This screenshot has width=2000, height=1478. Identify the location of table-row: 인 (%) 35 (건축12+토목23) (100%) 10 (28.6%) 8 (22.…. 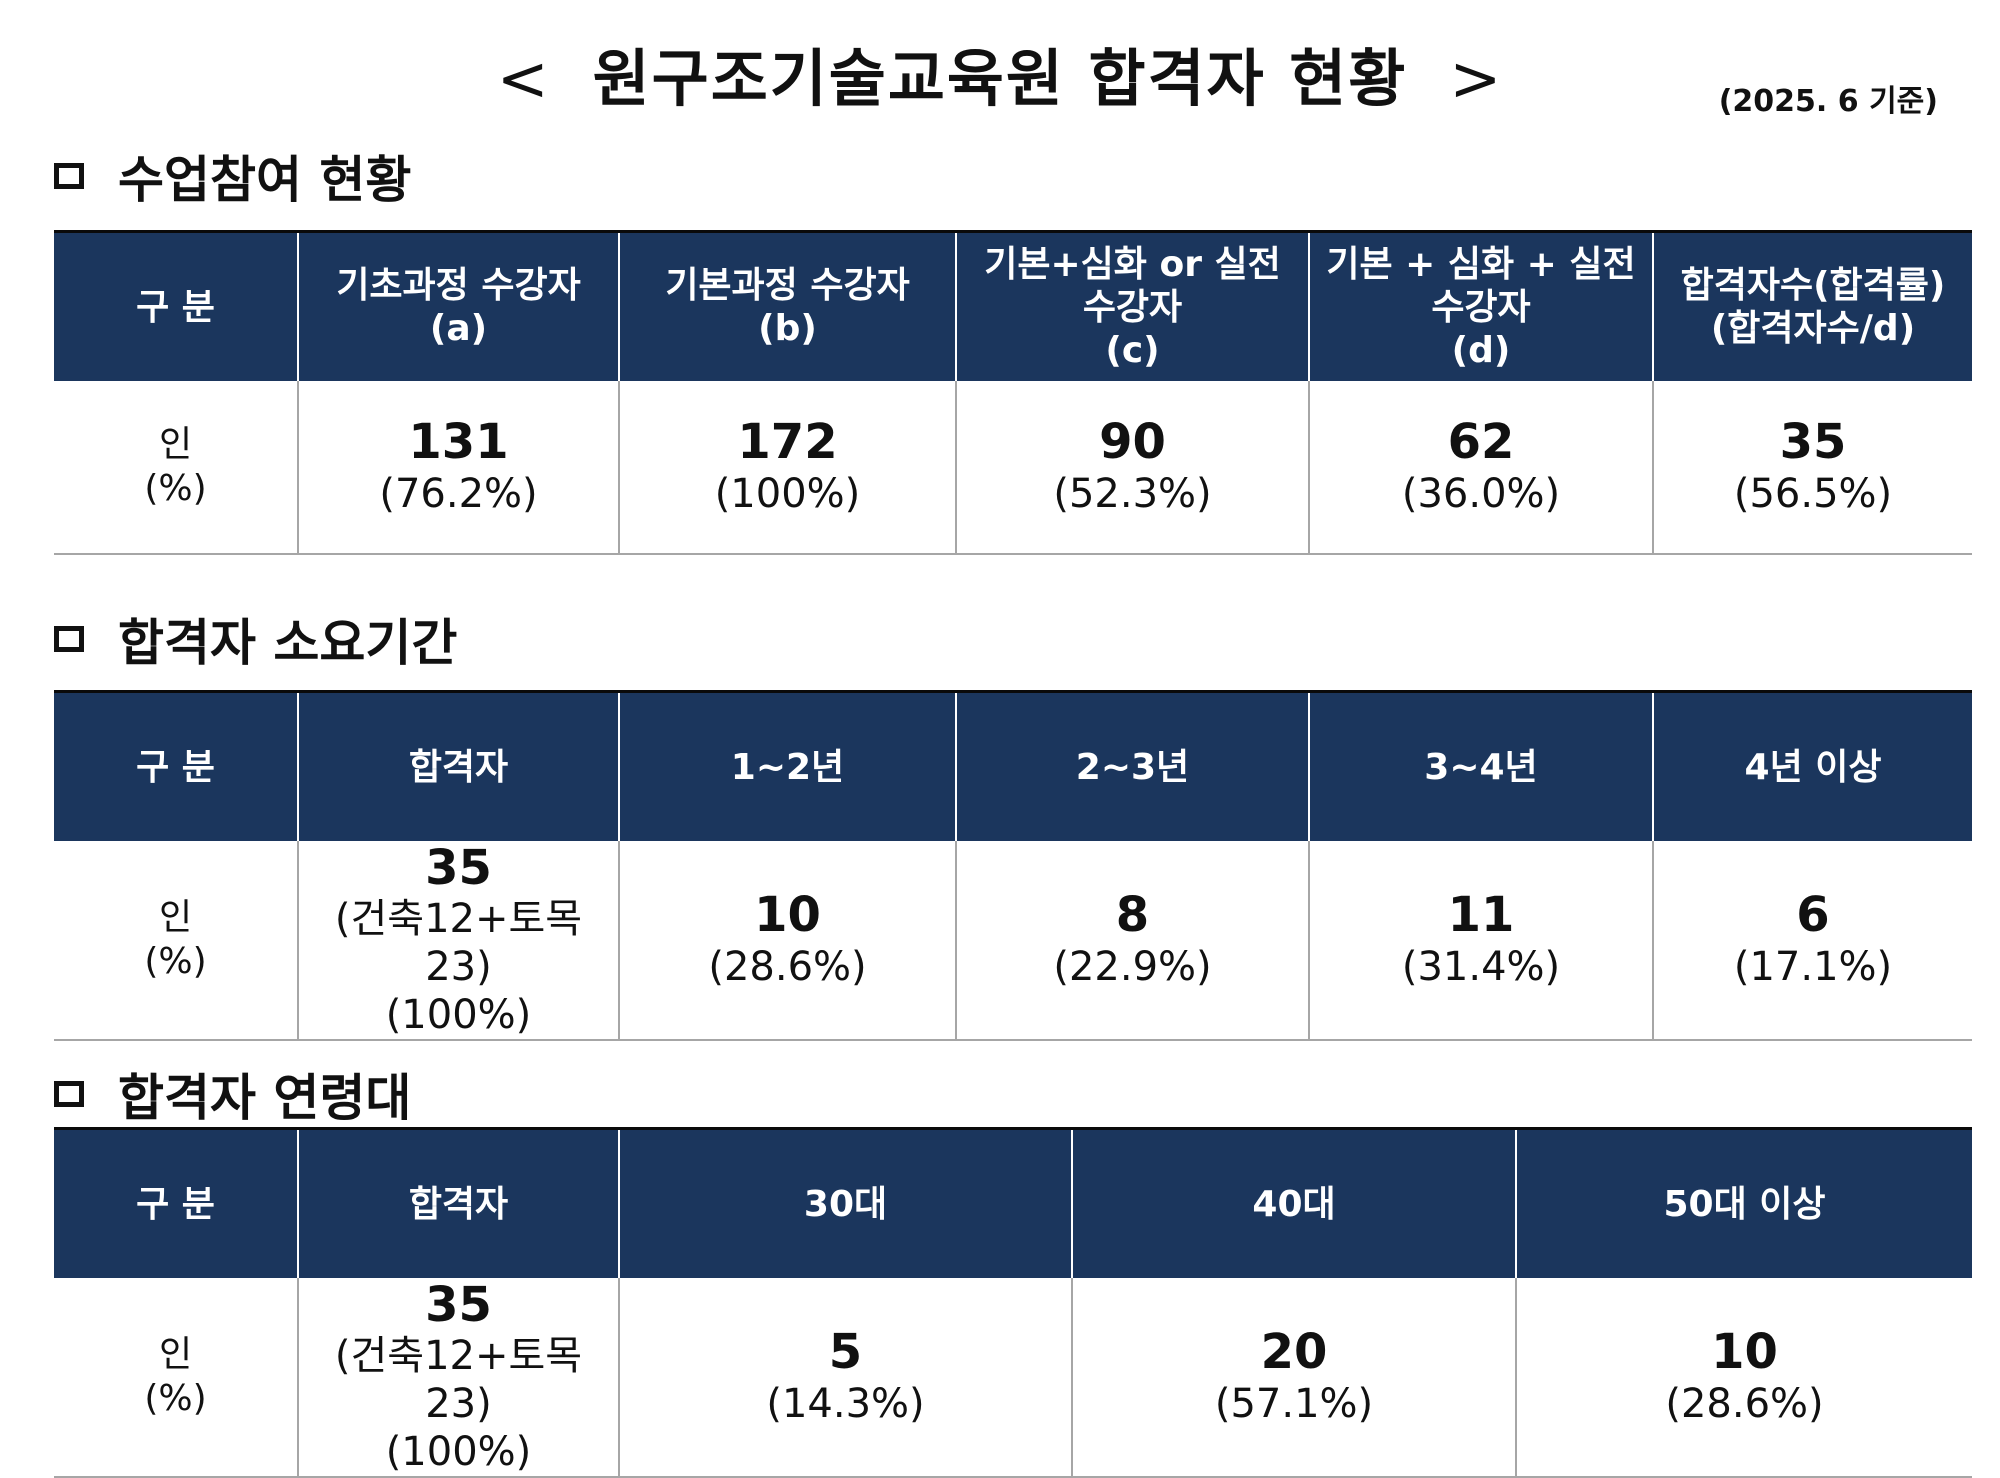
(1013, 941).